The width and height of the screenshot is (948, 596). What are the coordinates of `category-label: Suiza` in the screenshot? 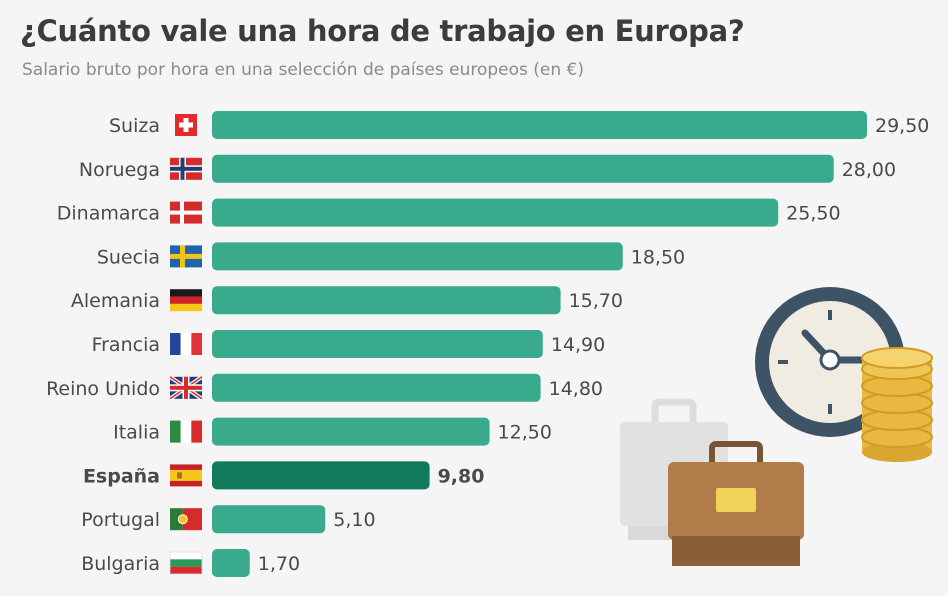 It's located at (134, 126).